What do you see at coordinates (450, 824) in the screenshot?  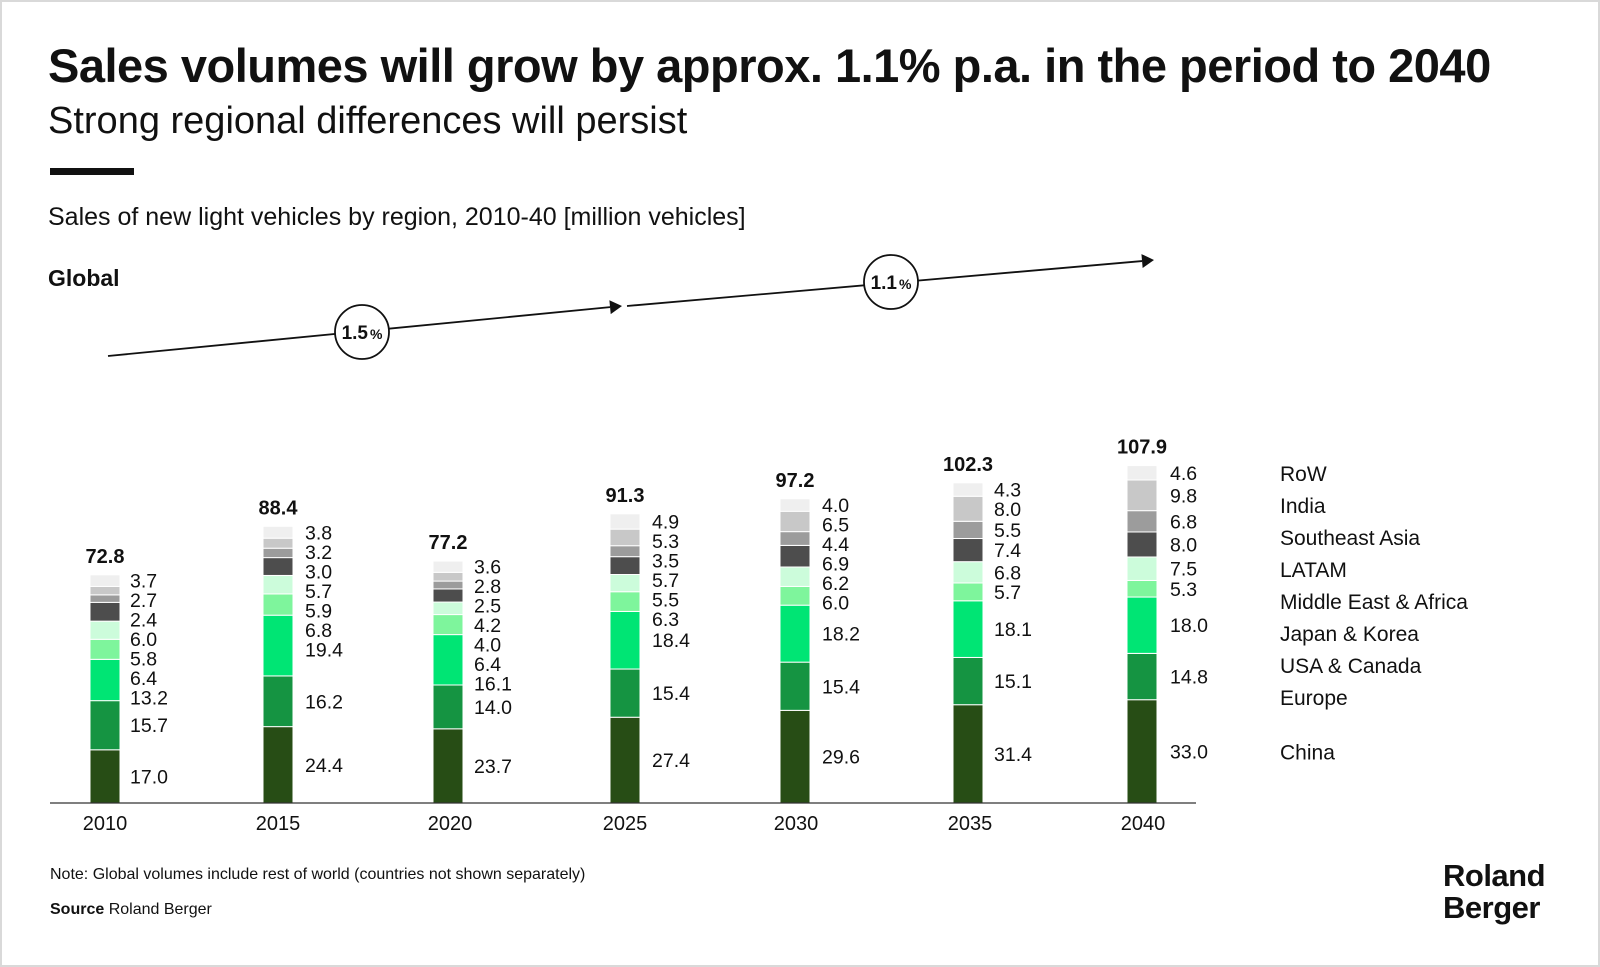 I see `x-tick-label-2020: 2020` at bounding box center [450, 824].